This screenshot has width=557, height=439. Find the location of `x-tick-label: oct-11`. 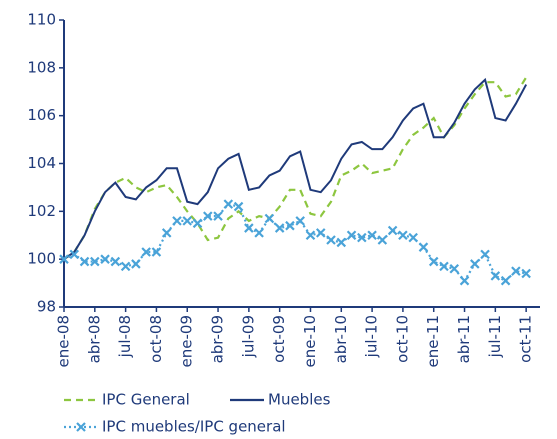

x-tick-label: oct-11 is located at coordinates (526, 339).